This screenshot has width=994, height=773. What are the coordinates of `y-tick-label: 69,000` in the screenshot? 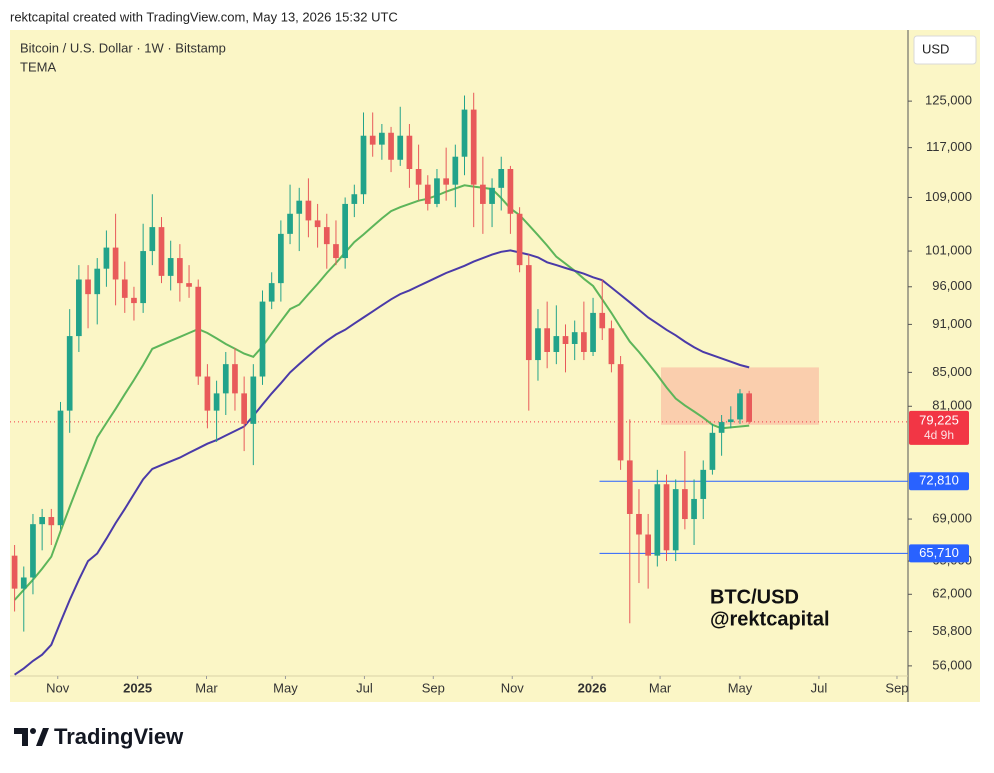 It's located at (952, 517).